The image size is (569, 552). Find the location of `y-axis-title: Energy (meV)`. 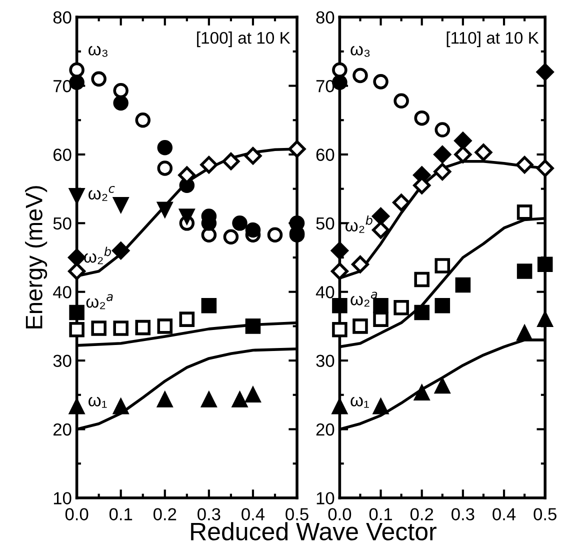

y-axis-title: Energy (meV) is located at coordinates (36, 257).